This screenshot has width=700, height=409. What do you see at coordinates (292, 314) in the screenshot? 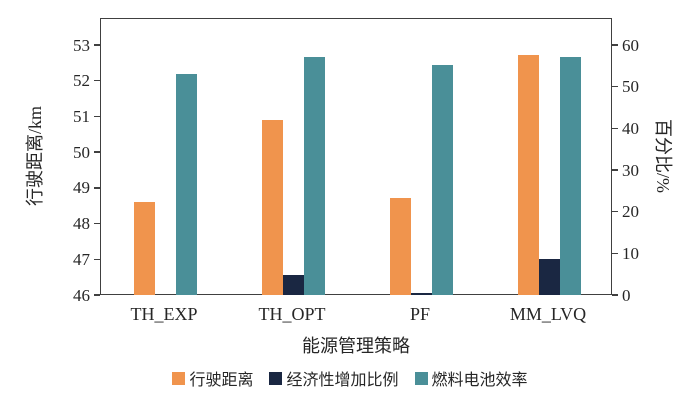
I see `category-label-TH_OPT: TH_OPT` at bounding box center [292, 314].